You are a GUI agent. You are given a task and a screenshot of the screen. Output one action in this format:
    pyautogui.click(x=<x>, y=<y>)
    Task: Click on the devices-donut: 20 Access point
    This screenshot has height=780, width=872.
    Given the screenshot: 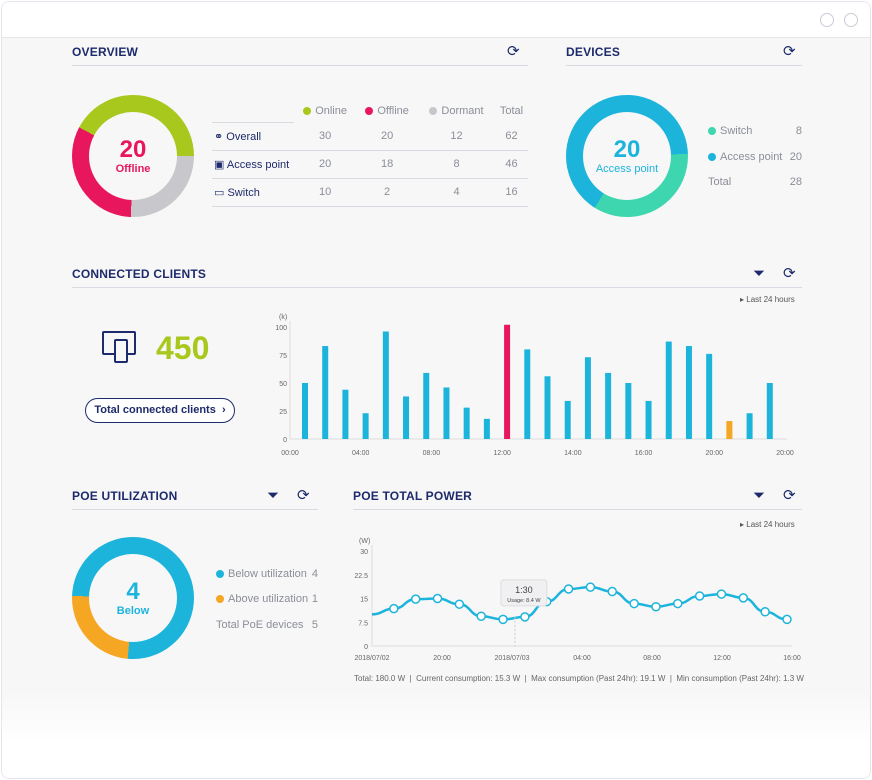 What is the action you would take?
    pyautogui.click(x=627, y=156)
    